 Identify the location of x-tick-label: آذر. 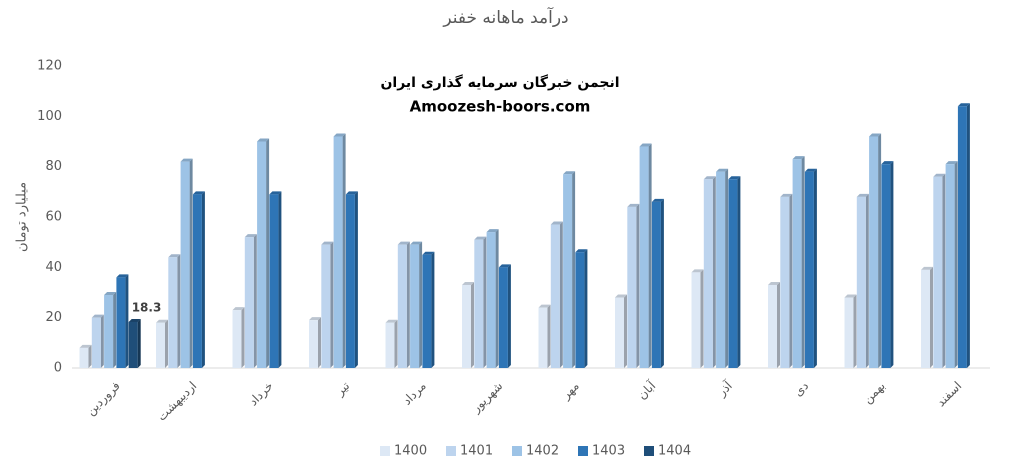
(724, 389).